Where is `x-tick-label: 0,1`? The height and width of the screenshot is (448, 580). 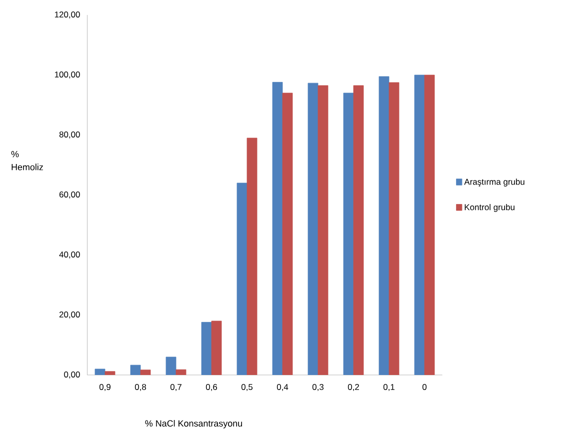 x-tick-label: 0,1 is located at coordinates (388, 387).